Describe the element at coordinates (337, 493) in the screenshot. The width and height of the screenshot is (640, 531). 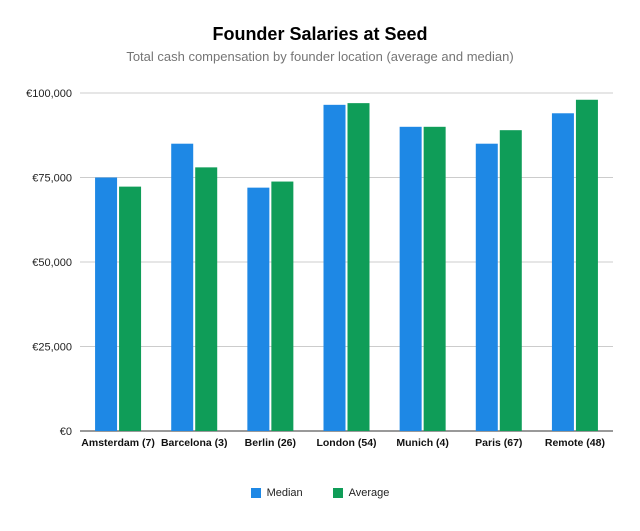
I see `legend-swatch-average` at that location.